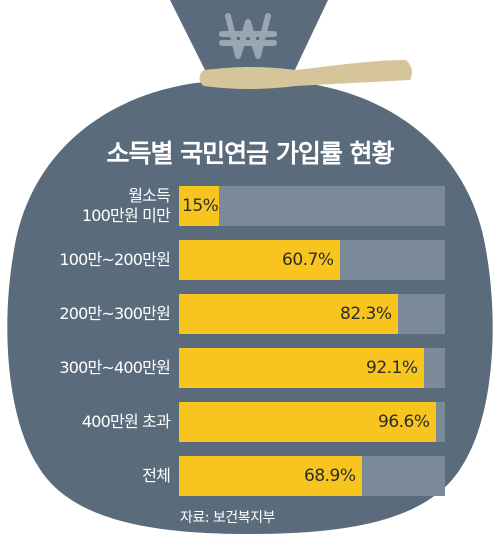 Image resolution: width=500 pixels, height=538 pixels. I want to click on bar-track: 82.3%, so click(312, 314).